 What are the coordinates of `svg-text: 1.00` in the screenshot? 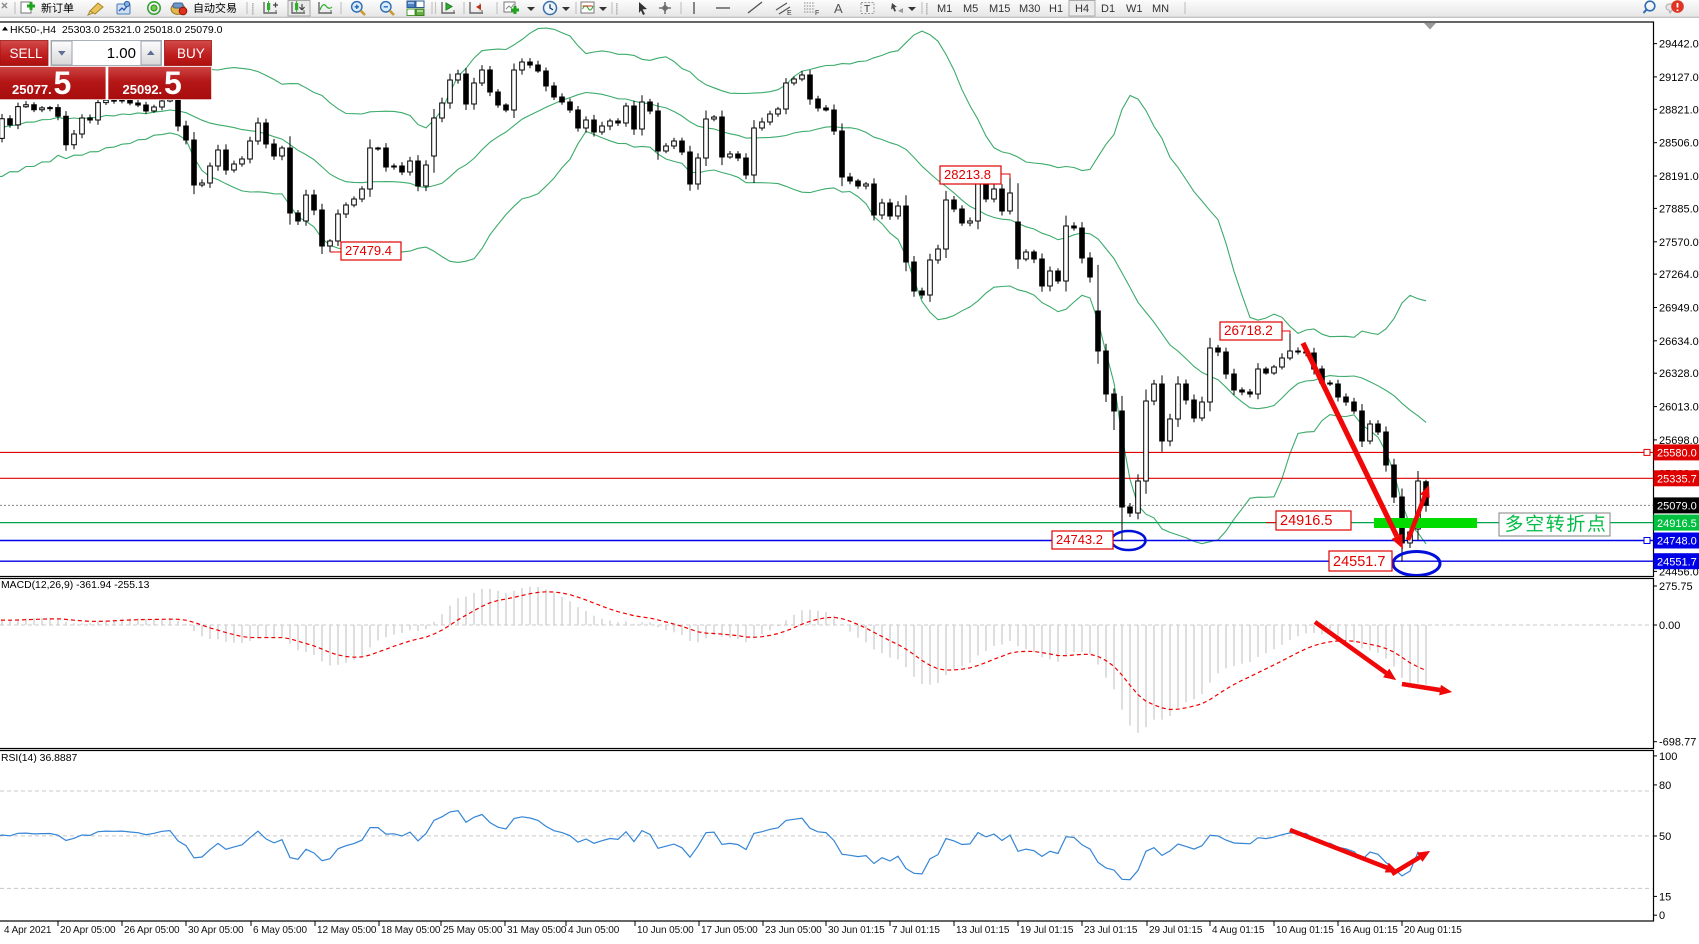 It's located at (121, 53).